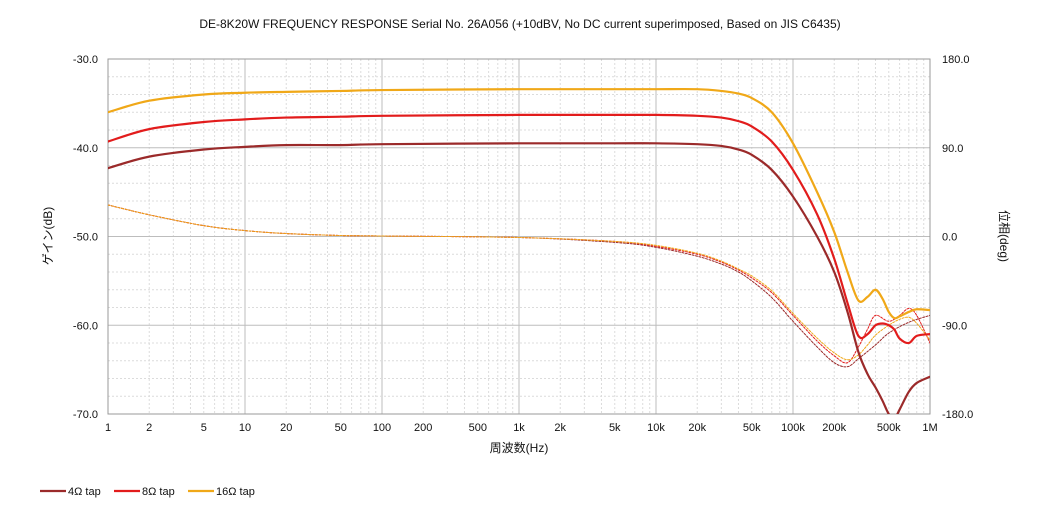 The width and height of the screenshot is (1040, 520). I want to click on x-tick-label: 10k, so click(656, 428).